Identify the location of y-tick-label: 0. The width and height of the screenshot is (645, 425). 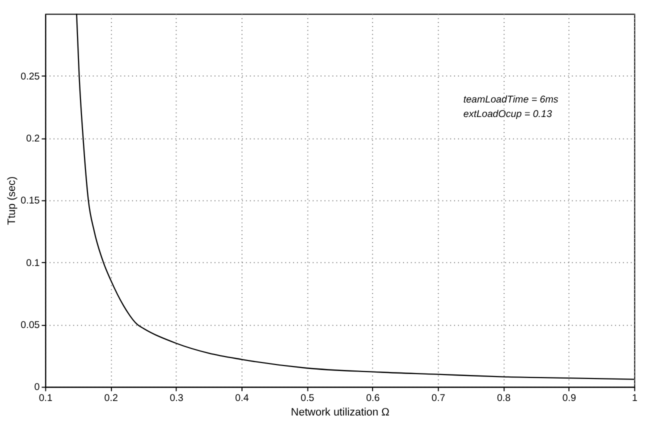
(37, 388).